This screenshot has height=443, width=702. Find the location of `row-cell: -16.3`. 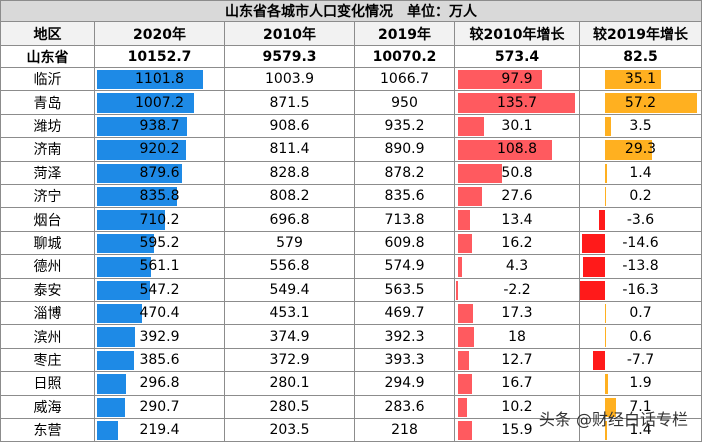

row-cell: -16.3 is located at coordinates (641, 290).